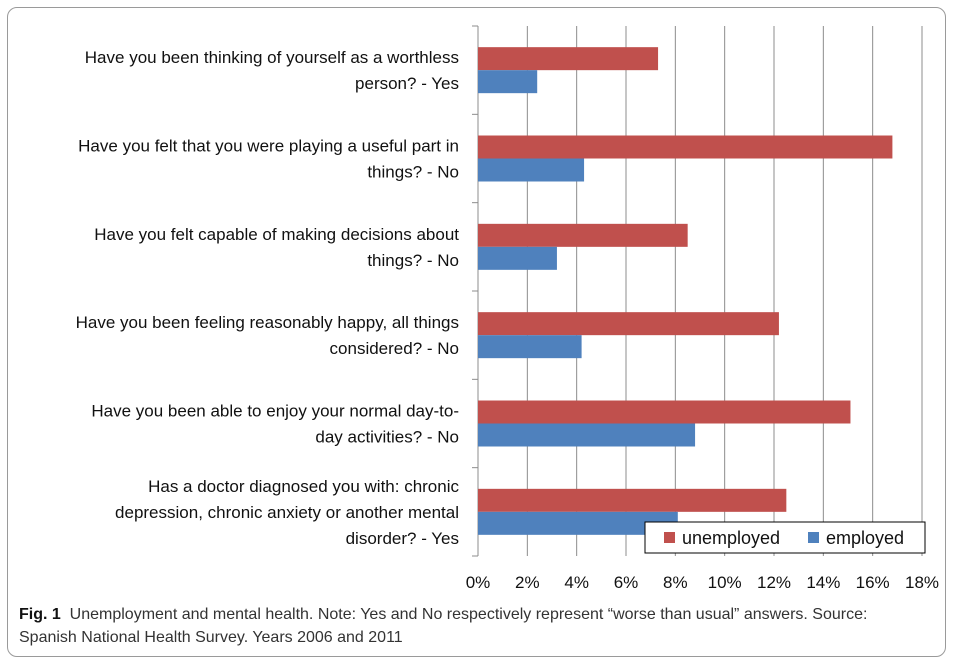 Image resolution: width=953 pixels, height=664 pixels. I want to click on x-tick-label: 12%, so click(774, 582).